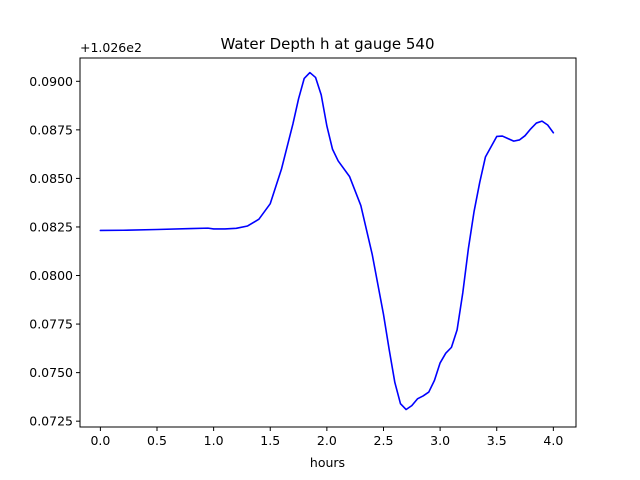 The height and width of the screenshot is (480, 640). What do you see at coordinates (157, 440) in the screenshot?
I see `x-tick-label: 0.5` at bounding box center [157, 440].